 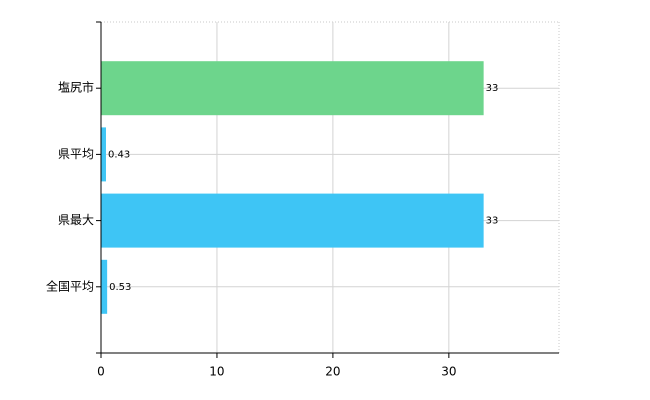 What do you see at coordinates (76, 220) in the screenshot?
I see `y-tick-label: 県最大` at bounding box center [76, 220].